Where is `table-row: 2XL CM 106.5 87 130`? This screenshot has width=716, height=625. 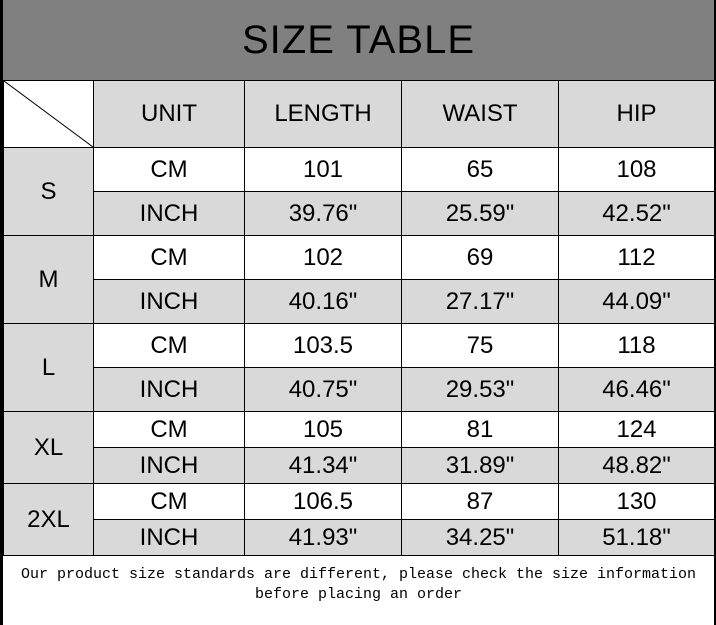 table-row: 2XL CM 106.5 87 130 is located at coordinates (359, 519).